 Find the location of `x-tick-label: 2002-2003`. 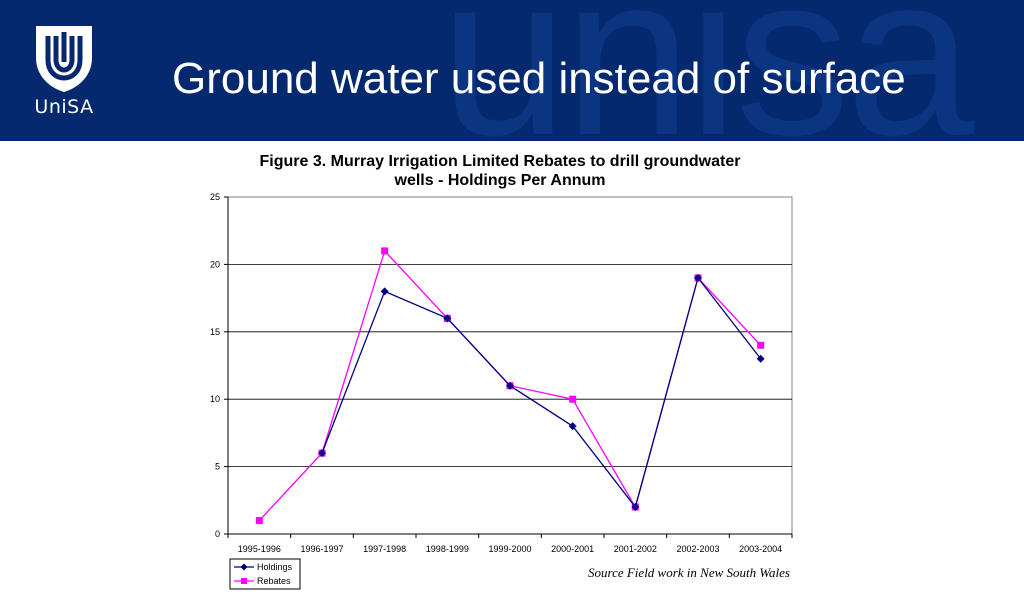

x-tick-label: 2002-2003 is located at coordinates (697, 549).